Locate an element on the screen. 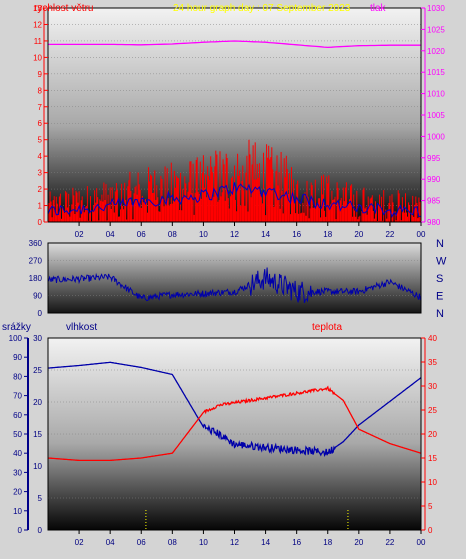 This screenshot has height=559, width=466. wind-tick-label: 3 is located at coordinates (40, 173).